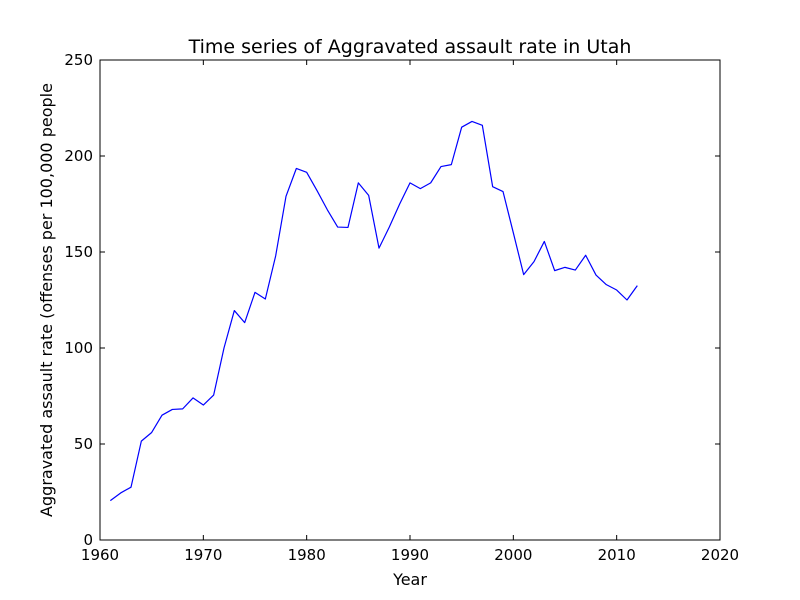 The image size is (800, 600). What do you see at coordinates (513, 555) in the screenshot?
I see `x-tick-label: 2000` at bounding box center [513, 555].